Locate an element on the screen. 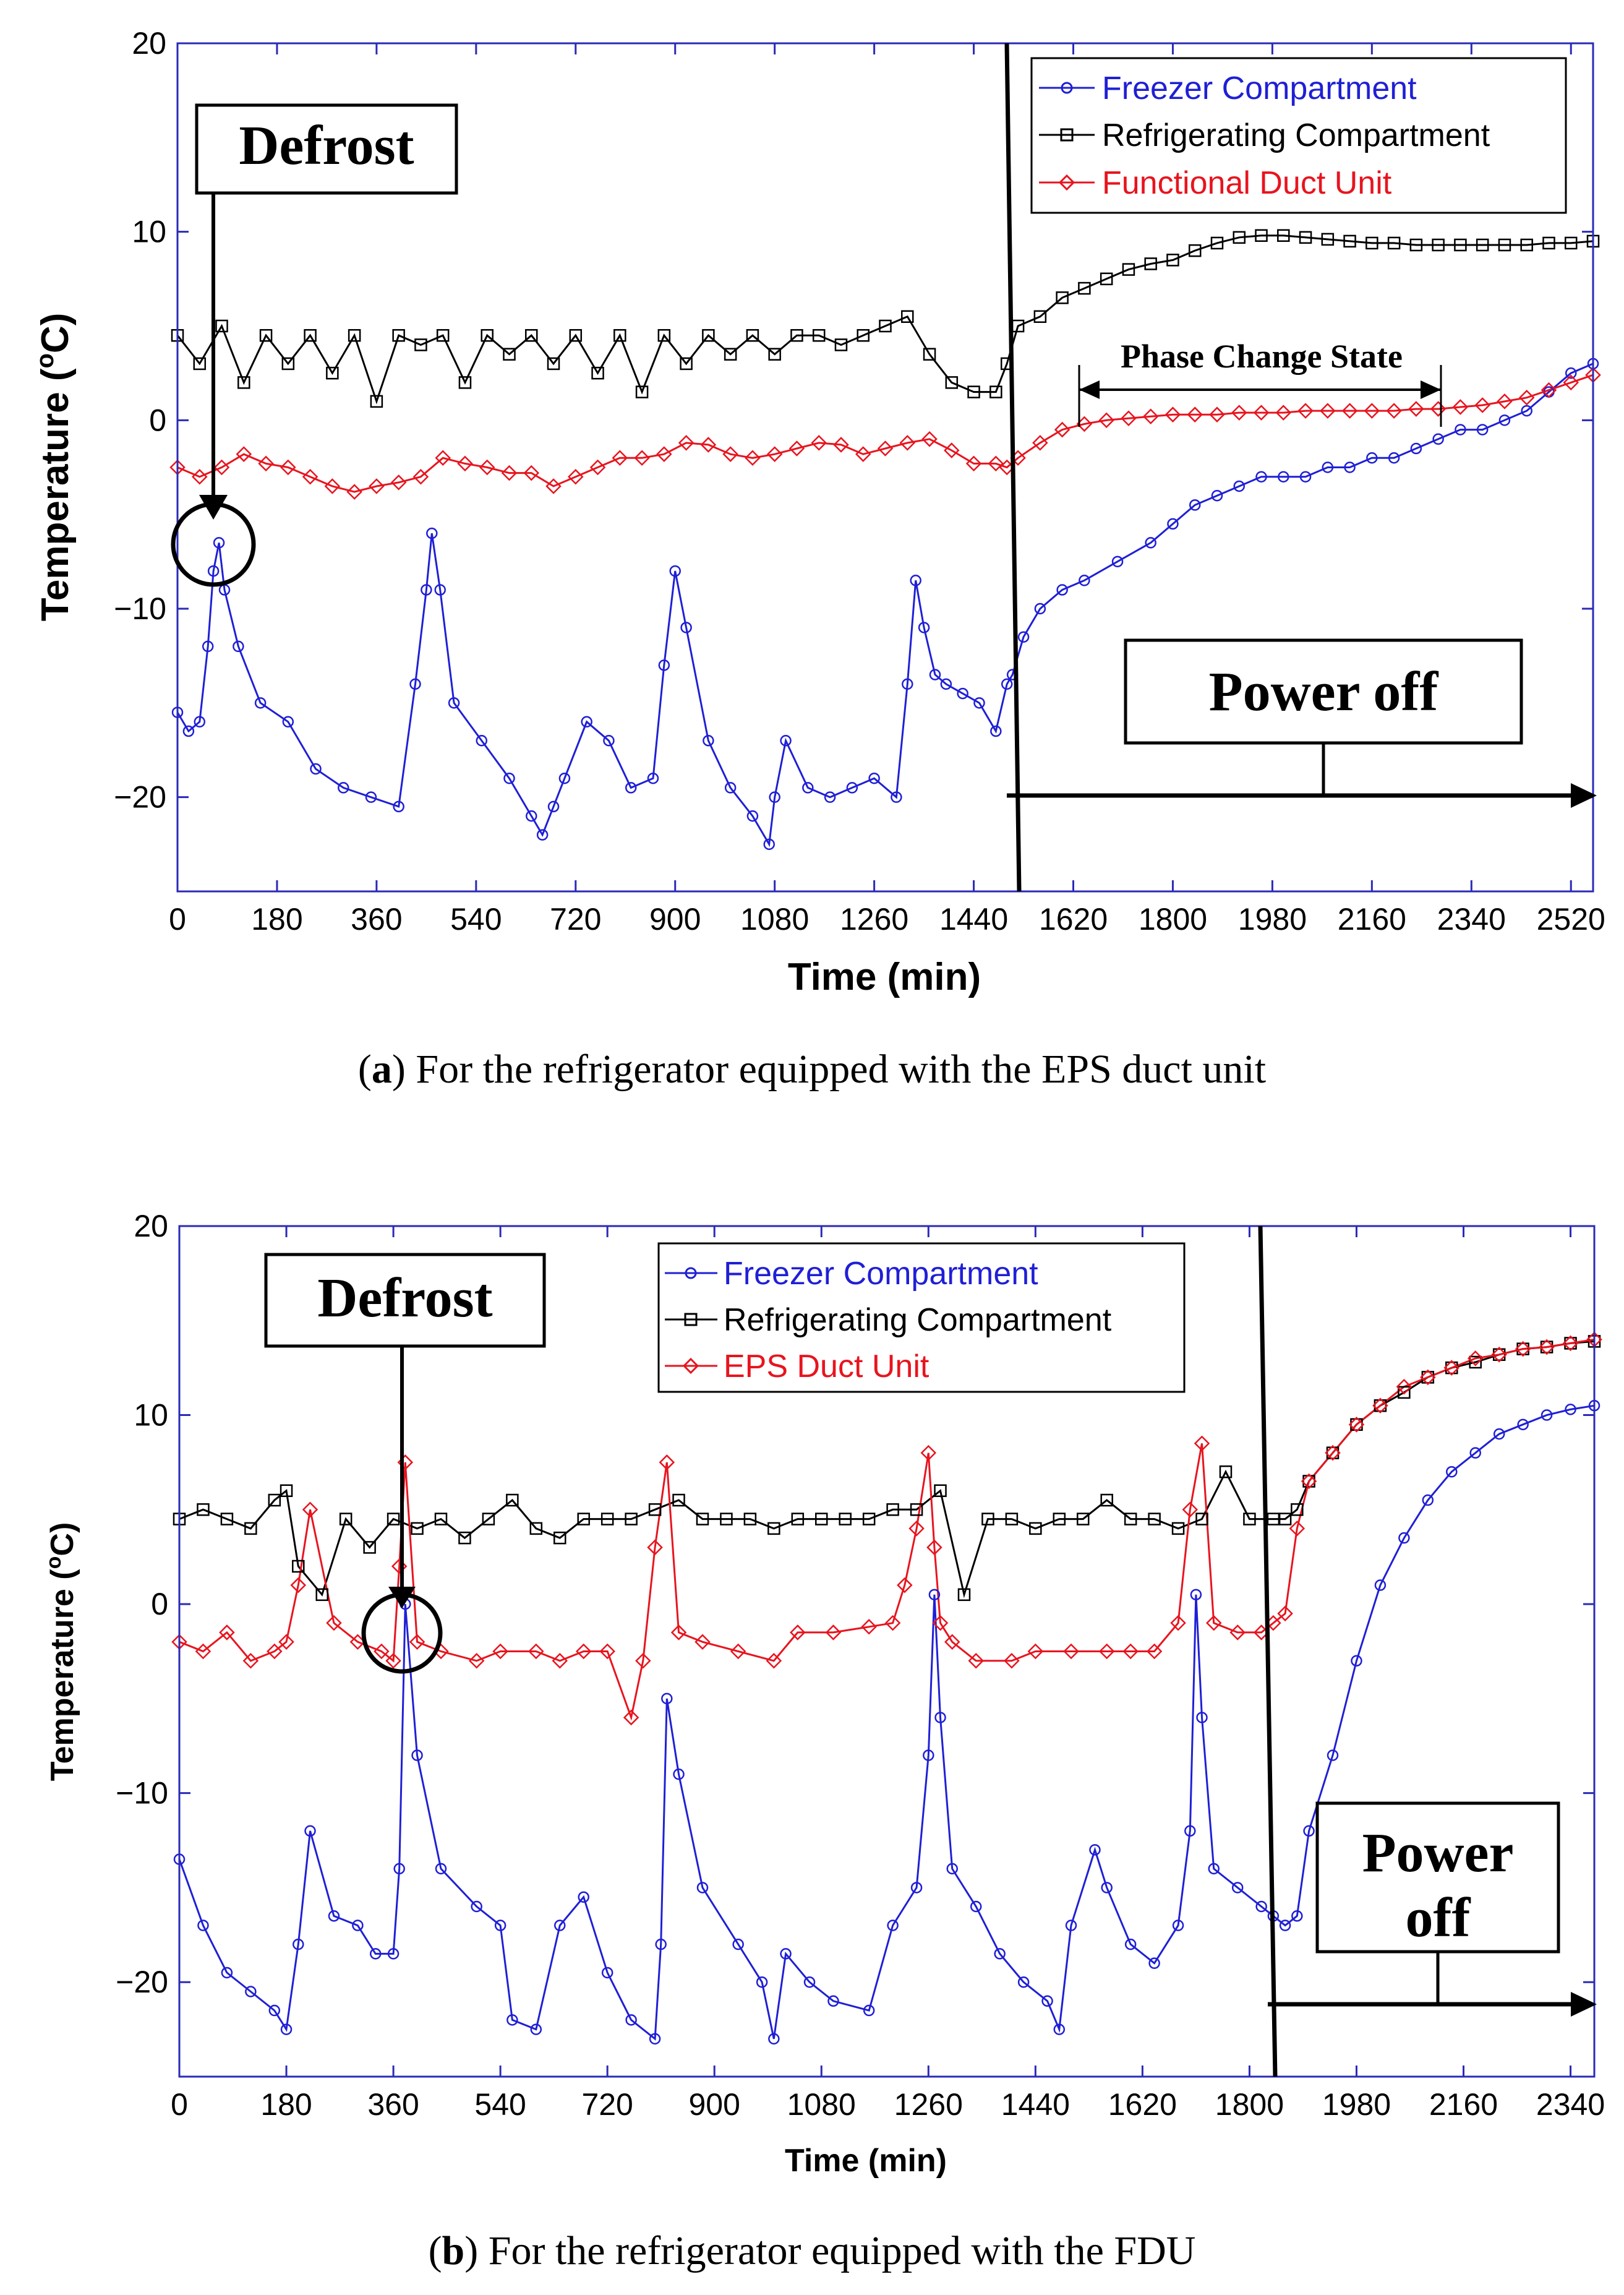  panel-a-x-axis-title: Time (min) is located at coordinates (884, 977).